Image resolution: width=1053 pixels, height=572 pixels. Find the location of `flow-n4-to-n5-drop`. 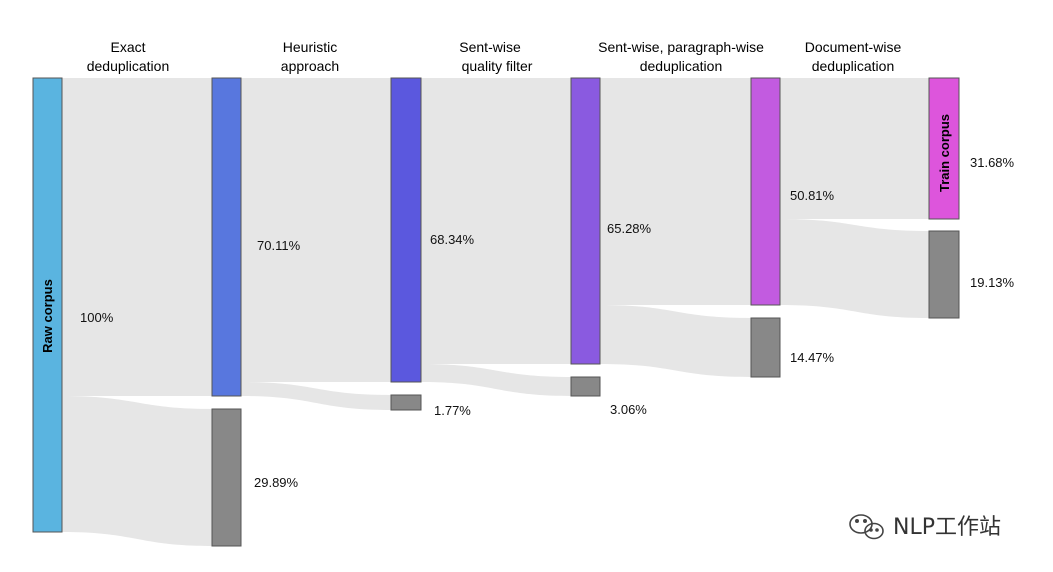

flow-n4-to-n5-drop is located at coordinates (854, 268).